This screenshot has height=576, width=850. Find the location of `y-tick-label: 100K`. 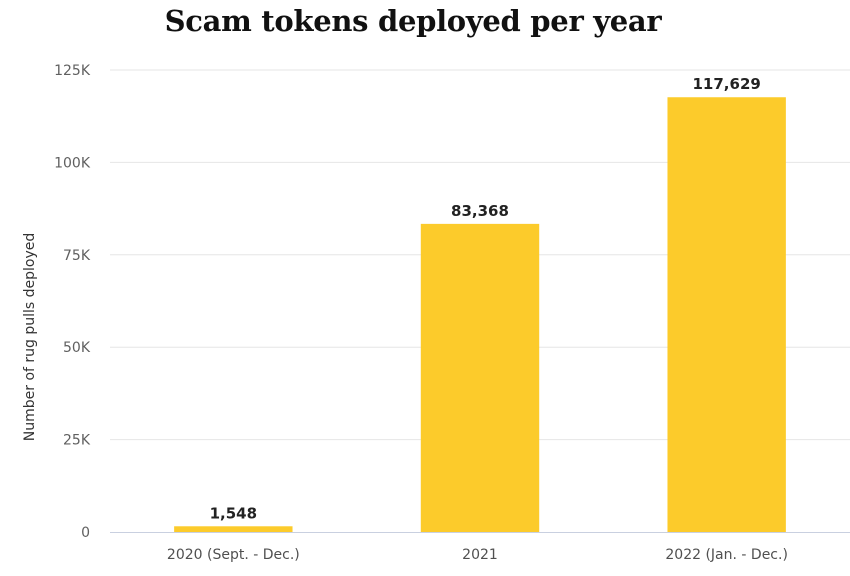

y-tick-label: 100K is located at coordinates (72, 163).